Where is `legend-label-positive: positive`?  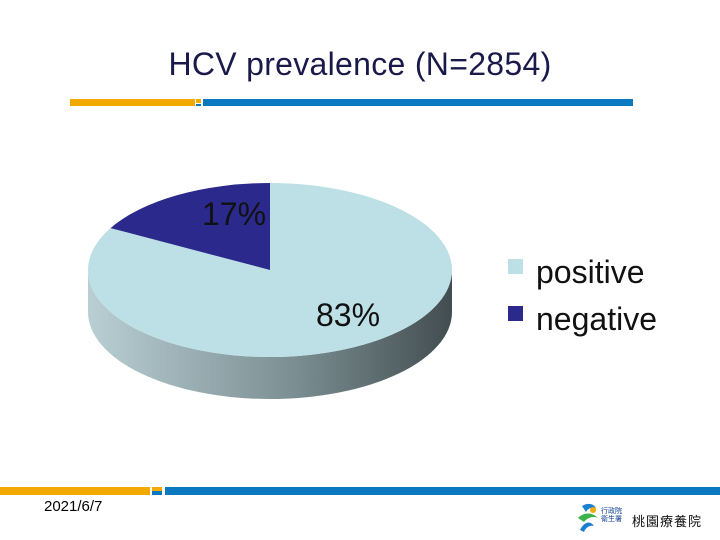 legend-label-positive: positive is located at coordinates (590, 272).